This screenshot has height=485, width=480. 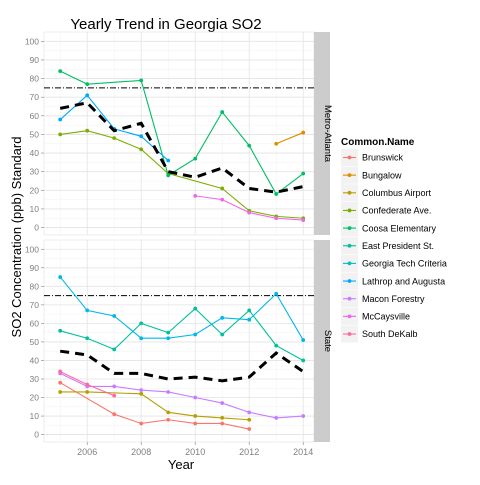 I want to click on legend-label: Confederate Ave., so click(x=396, y=211).